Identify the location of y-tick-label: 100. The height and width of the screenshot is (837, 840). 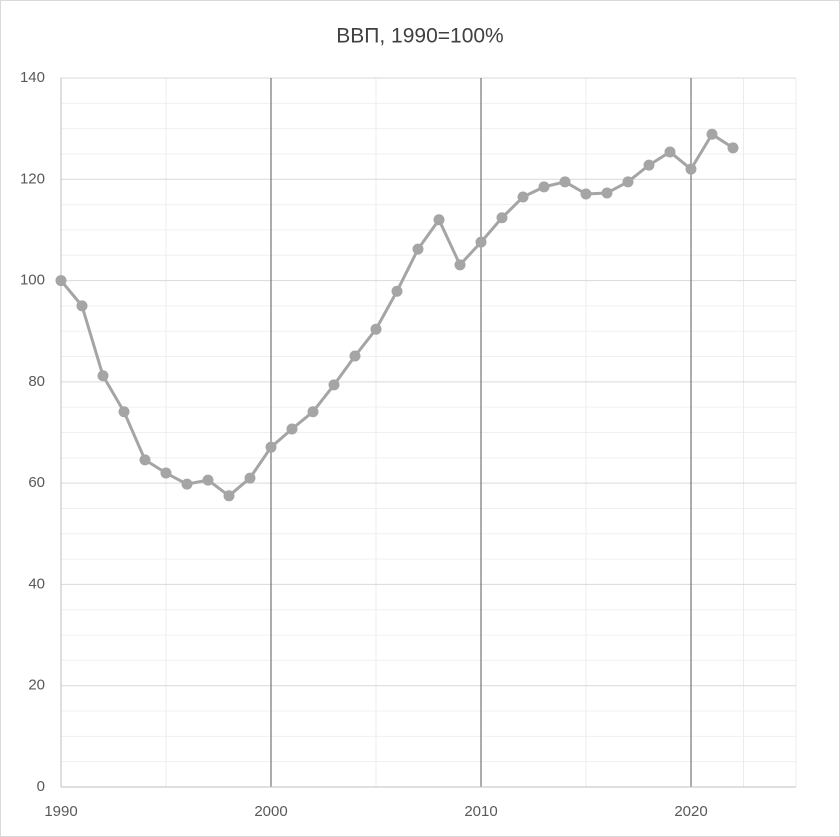
(32, 280).